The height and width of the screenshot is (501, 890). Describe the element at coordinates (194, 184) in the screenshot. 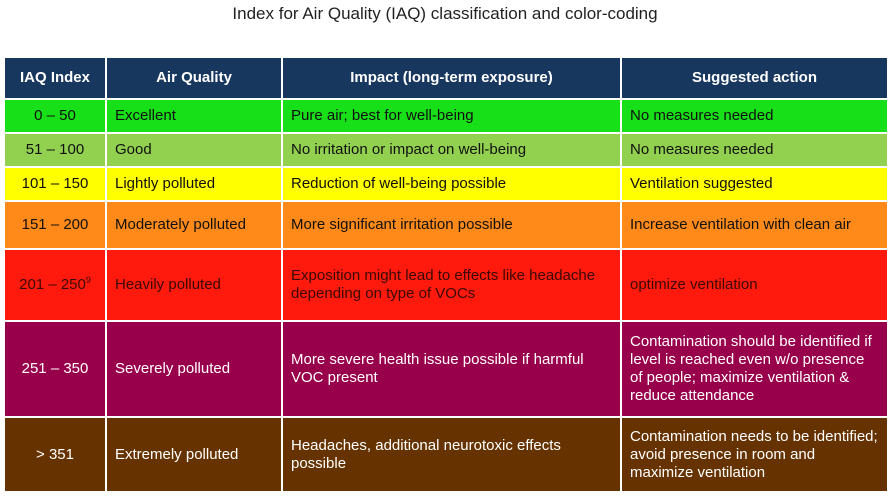

I see `air-quality-cell: Lightly polluted` at that location.